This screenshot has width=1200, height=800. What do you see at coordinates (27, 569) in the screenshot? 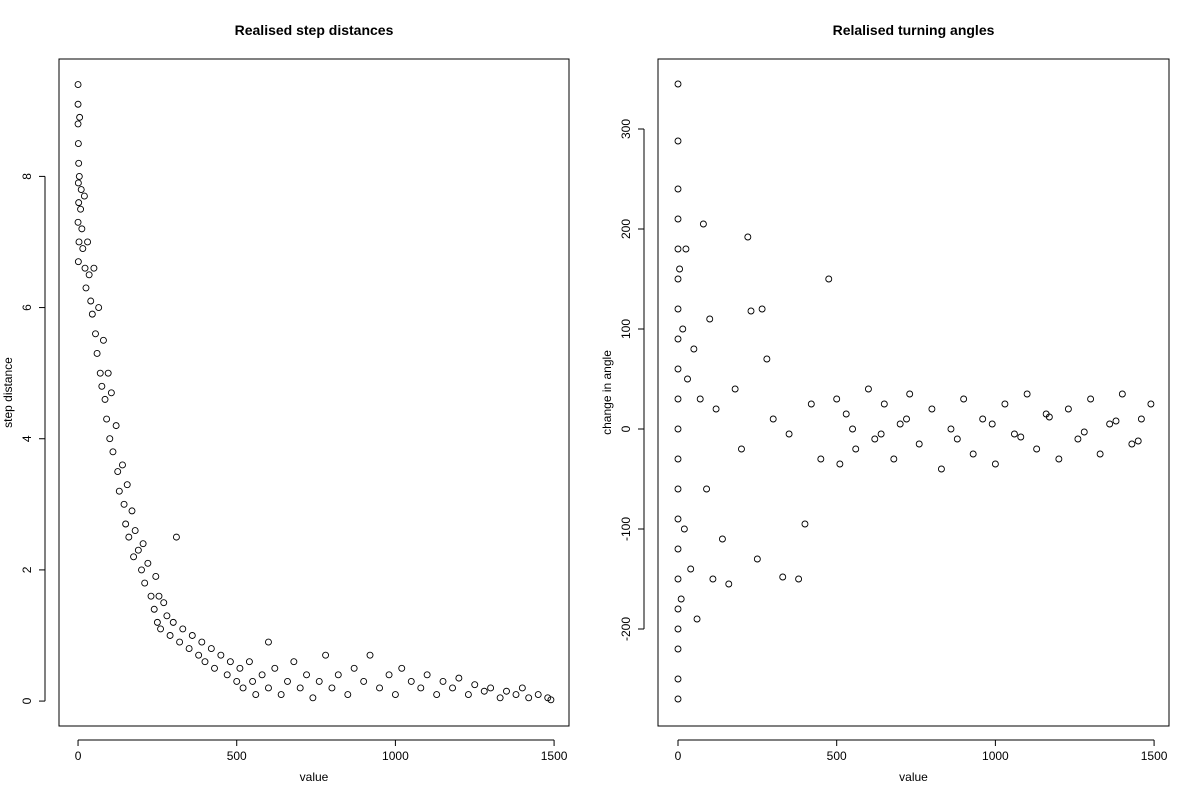
I see `y-tick-label: 2` at bounding box center [27, 569].